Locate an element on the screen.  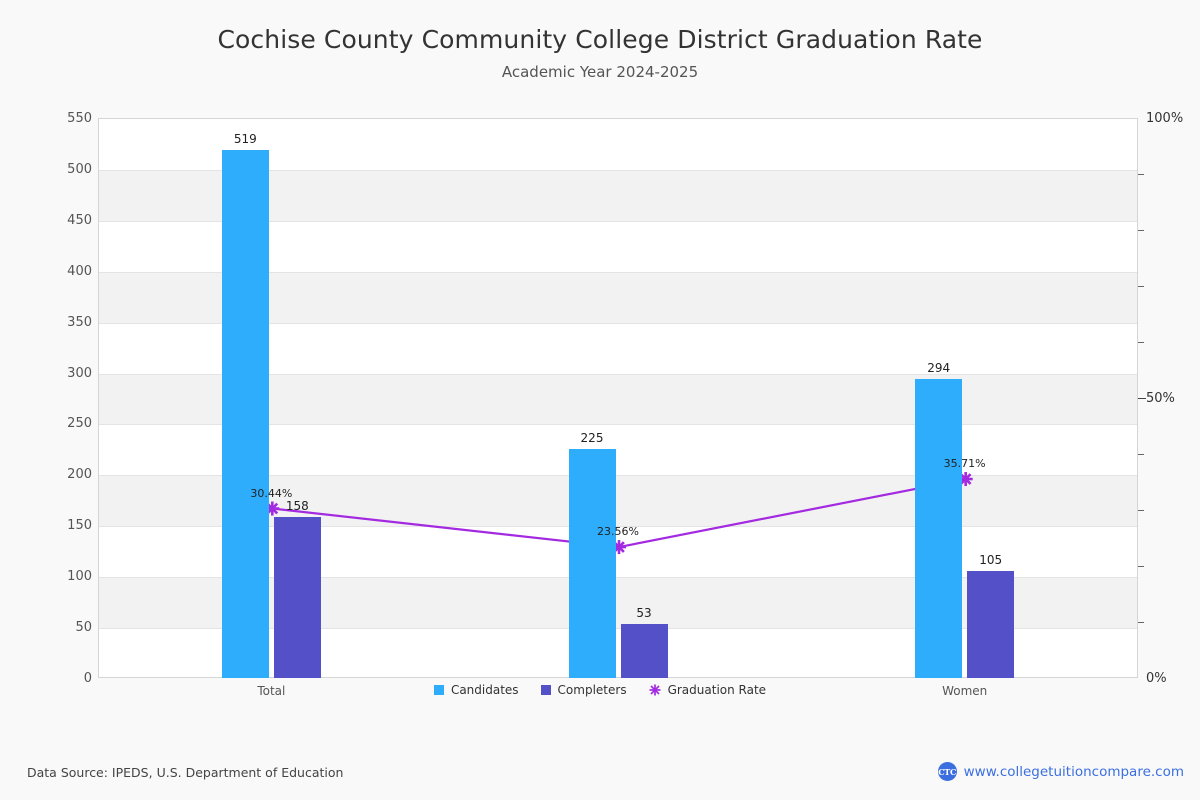
graduation-rate-value-label: 23.56% is located at coordinates (618, 532).